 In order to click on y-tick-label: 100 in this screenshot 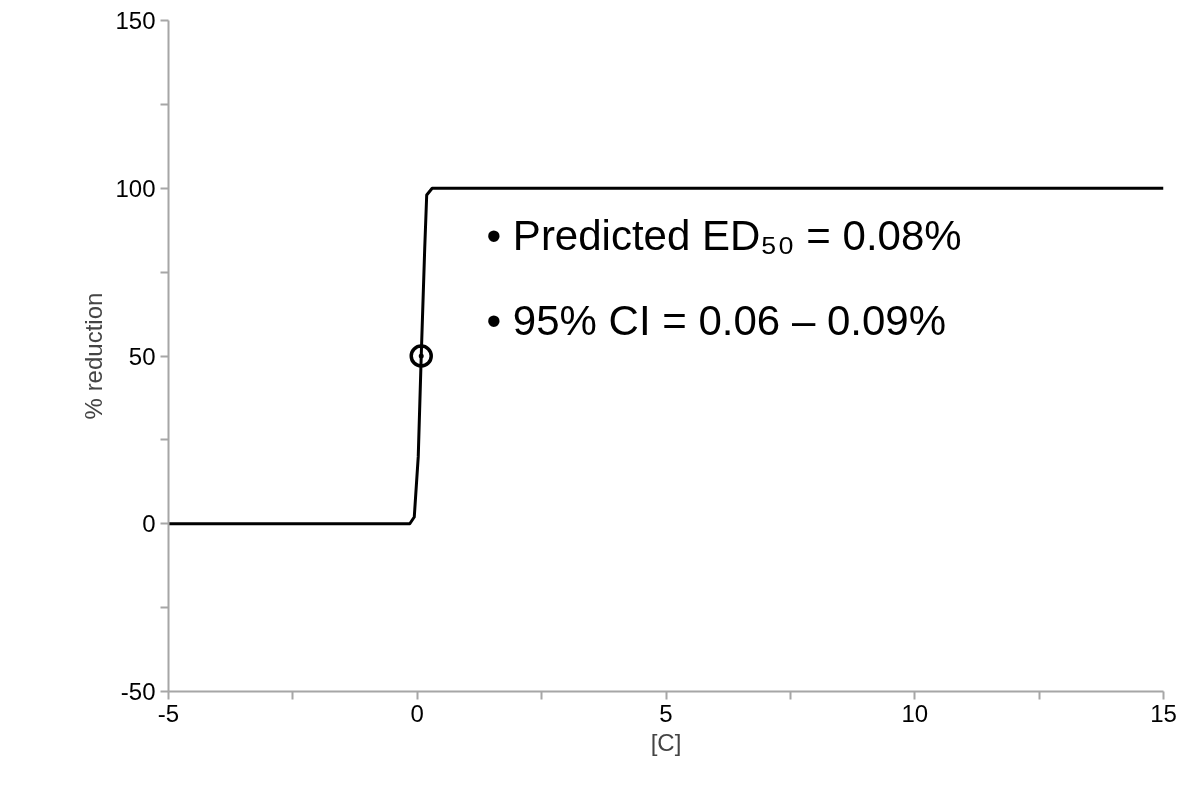, I will do `click(135, 188)`.